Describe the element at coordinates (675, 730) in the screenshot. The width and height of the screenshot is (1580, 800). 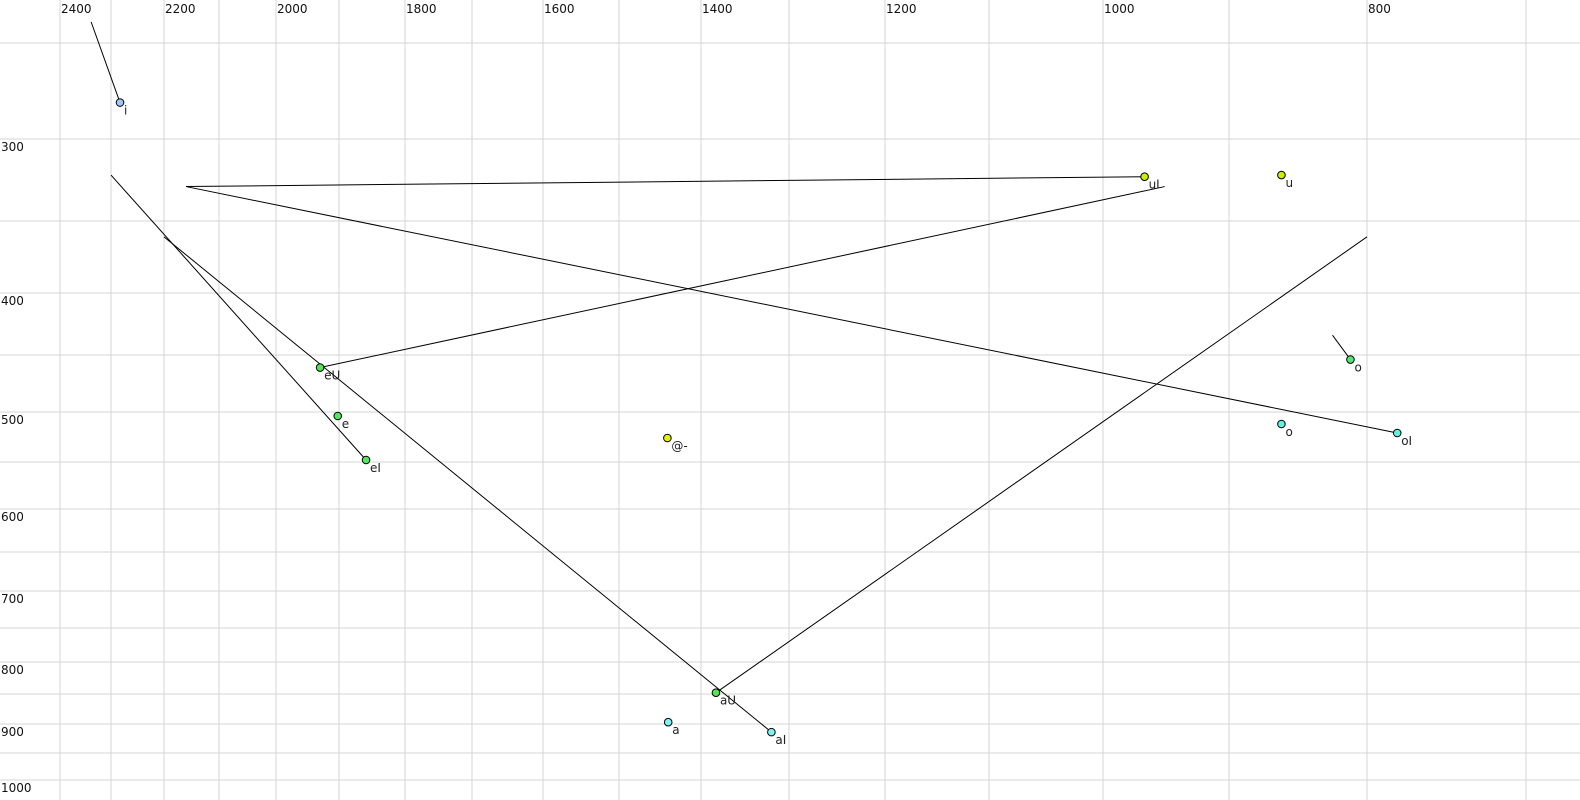
I see `vowel-label: a` at that location.